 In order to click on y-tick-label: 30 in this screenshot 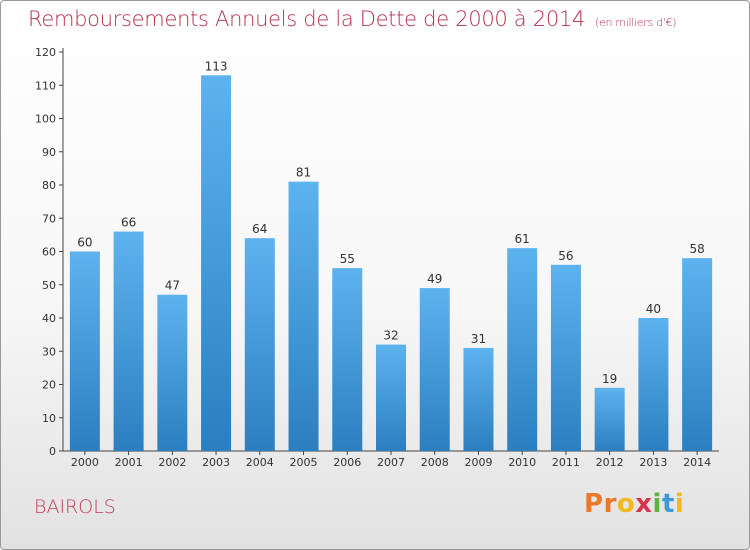, I will do `click(49, 351)`.